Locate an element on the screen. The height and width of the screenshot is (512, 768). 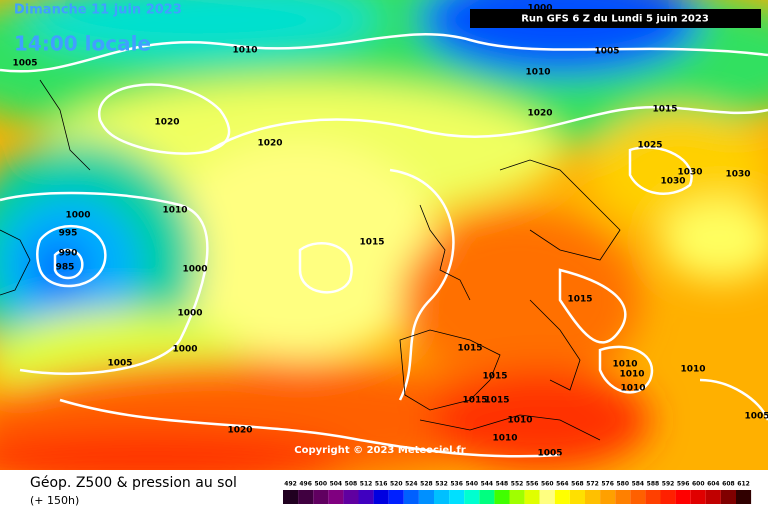
footer-title: Géop. Z500 & pression au sol is located at coordinates (133, 483).